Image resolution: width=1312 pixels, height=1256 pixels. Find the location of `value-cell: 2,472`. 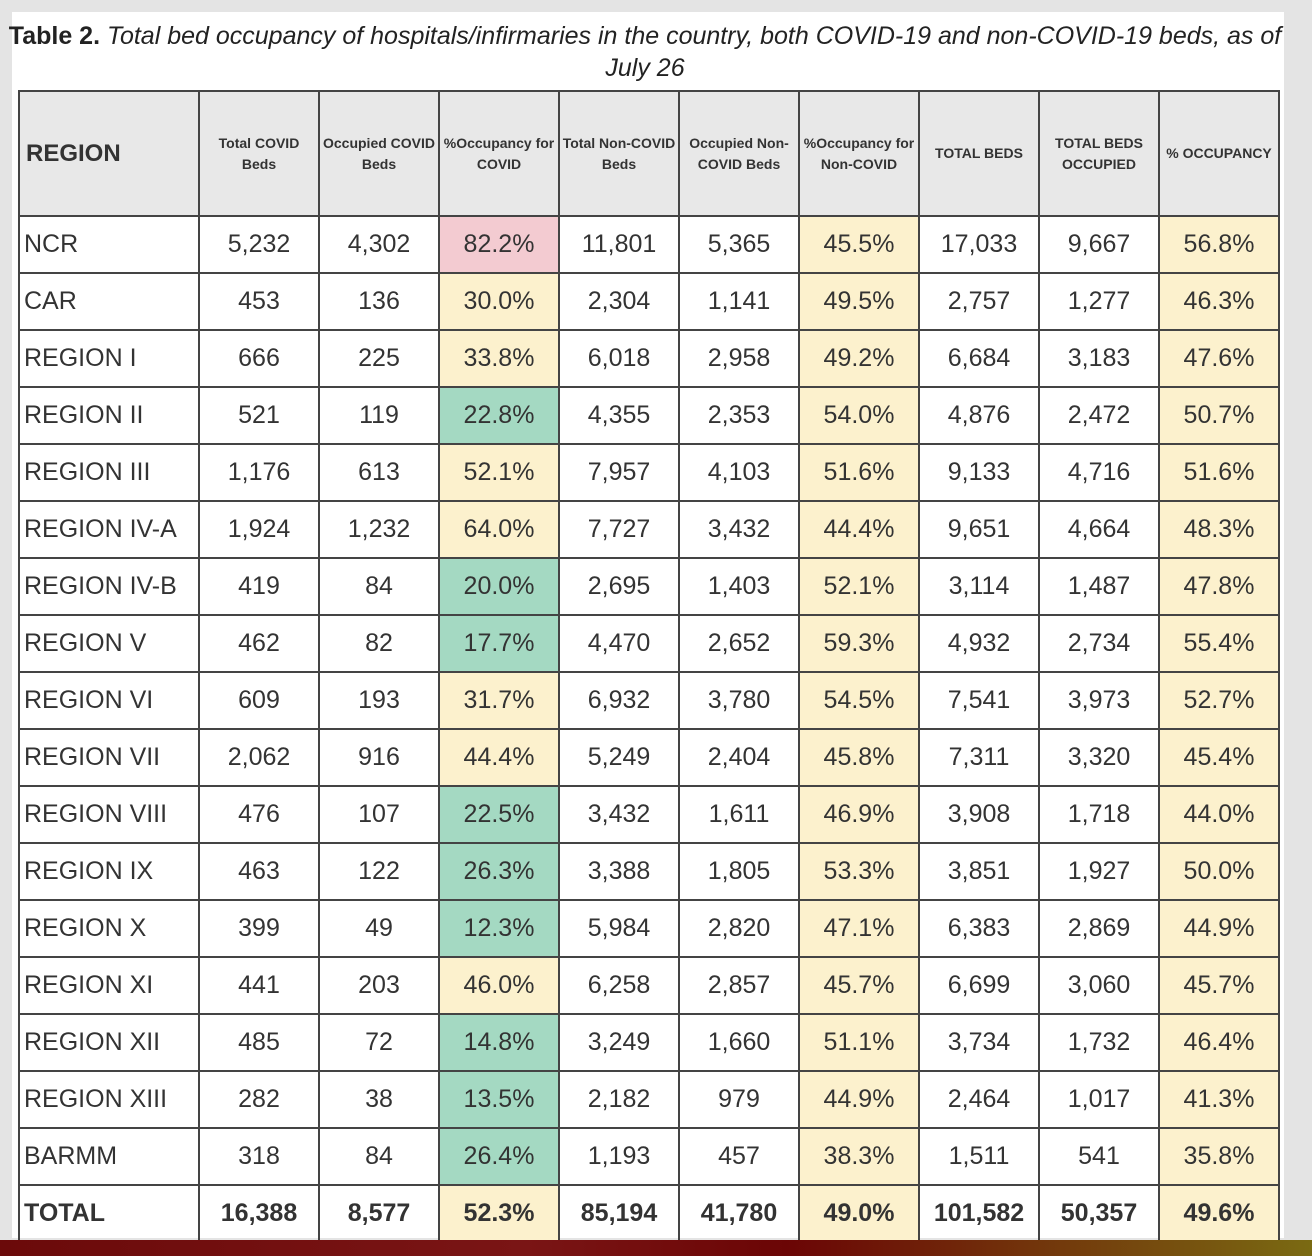

value-cell: 2,472 is located at coordinates (1099, 415).